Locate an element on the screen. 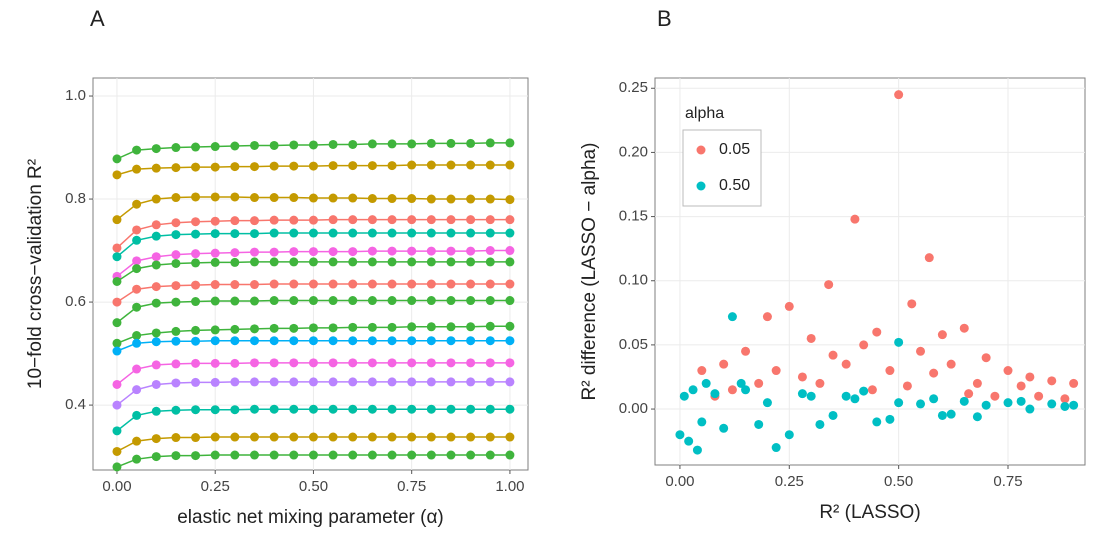 The image size is (1099, 536). panel-label: B is located at coordinates (664, 18).